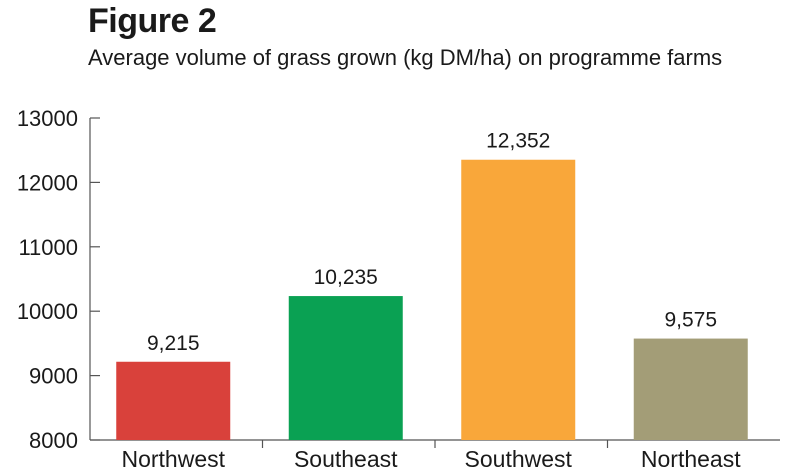 This screenshot has width=790, height=472. What do you see at coordinates (53, 440) in the screenshot?
I see `y-tick-label: 8000` at bounding box center [53, 440].